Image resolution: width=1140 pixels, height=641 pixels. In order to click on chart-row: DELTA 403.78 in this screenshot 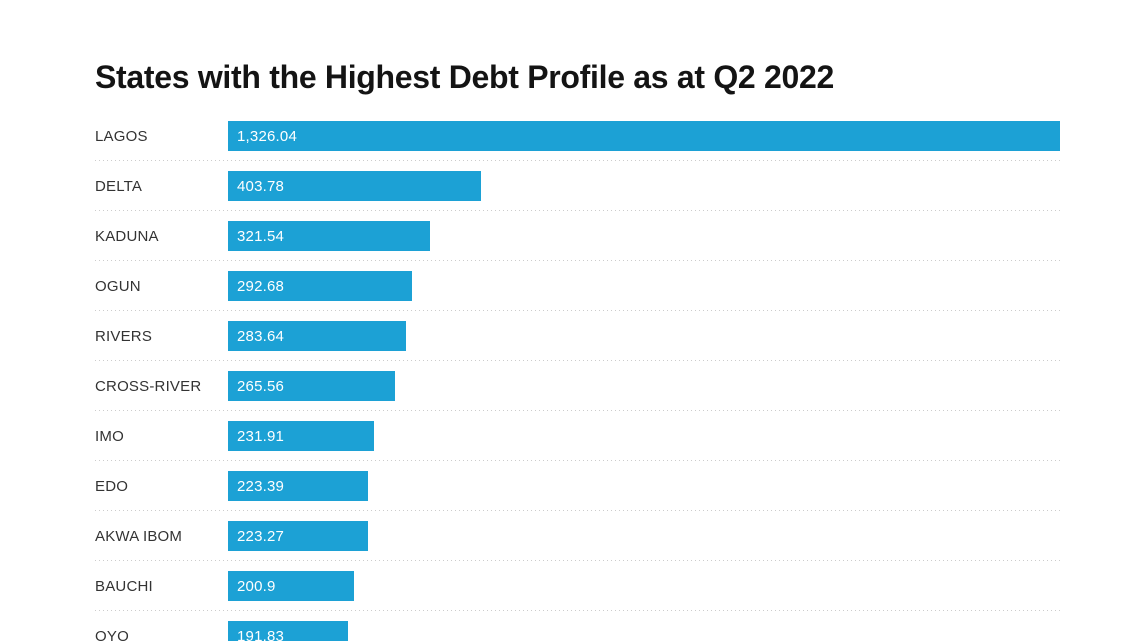, I will do `click(577, 186)`.